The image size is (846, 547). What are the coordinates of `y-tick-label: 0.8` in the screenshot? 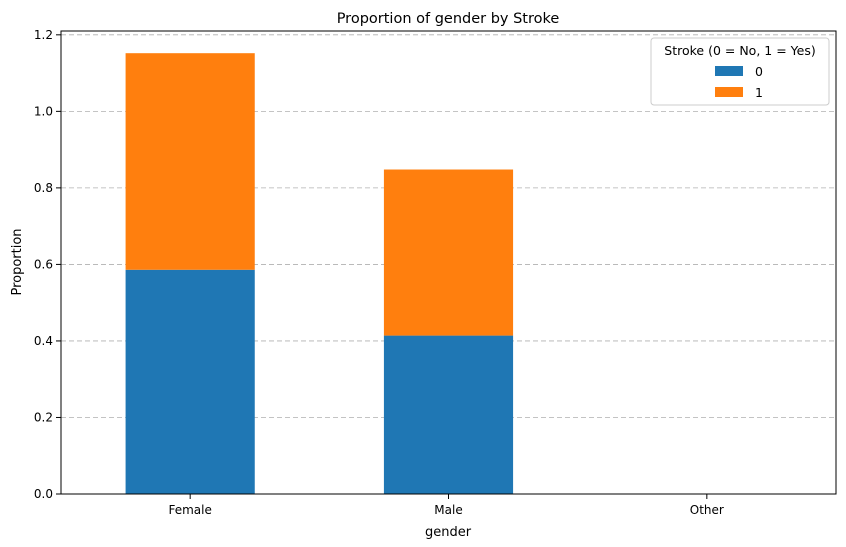 It's located at (43, 188).